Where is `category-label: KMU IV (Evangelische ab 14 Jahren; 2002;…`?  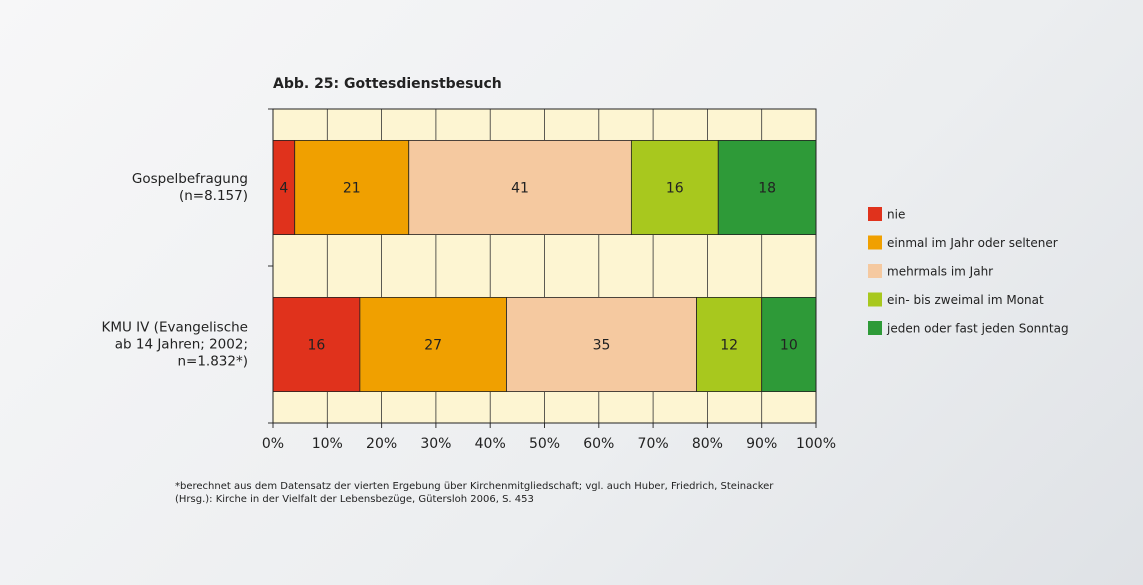 category-label: KMU IV (Evangelische ab 14 Jahren; 2002;… is located at coordinates (175, 344).